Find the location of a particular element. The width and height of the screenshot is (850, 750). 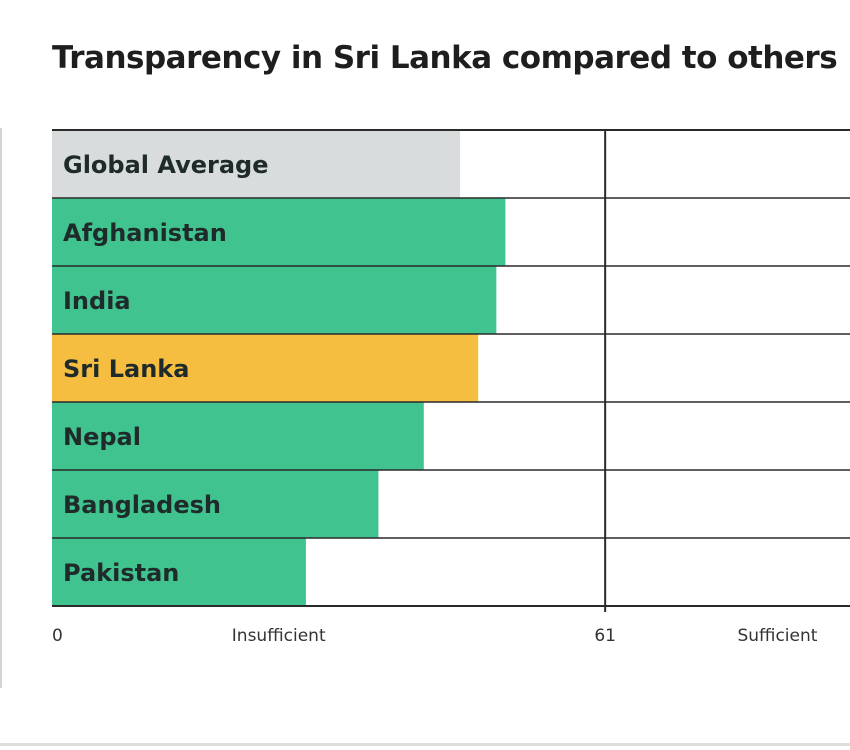

bar-bangladesh is located at coordinates (215, 504).